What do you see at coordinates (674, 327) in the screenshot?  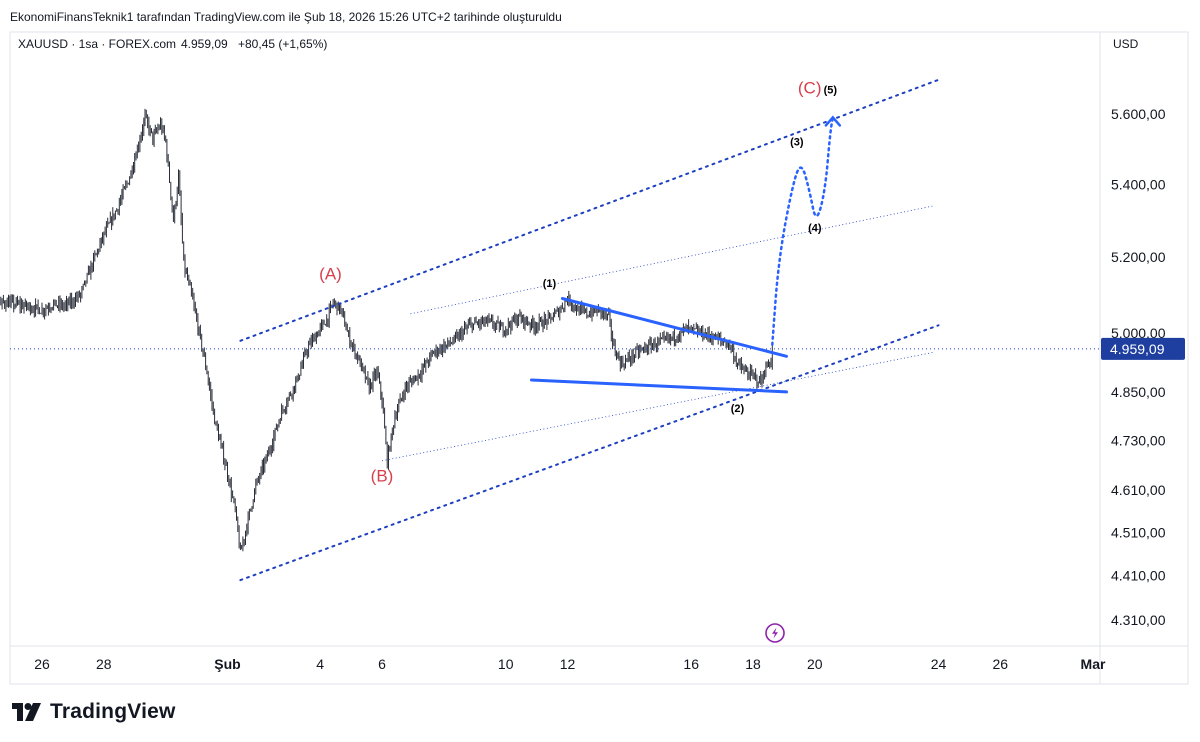 I see `triangle-upper-line` at bounding box center [674, 327].